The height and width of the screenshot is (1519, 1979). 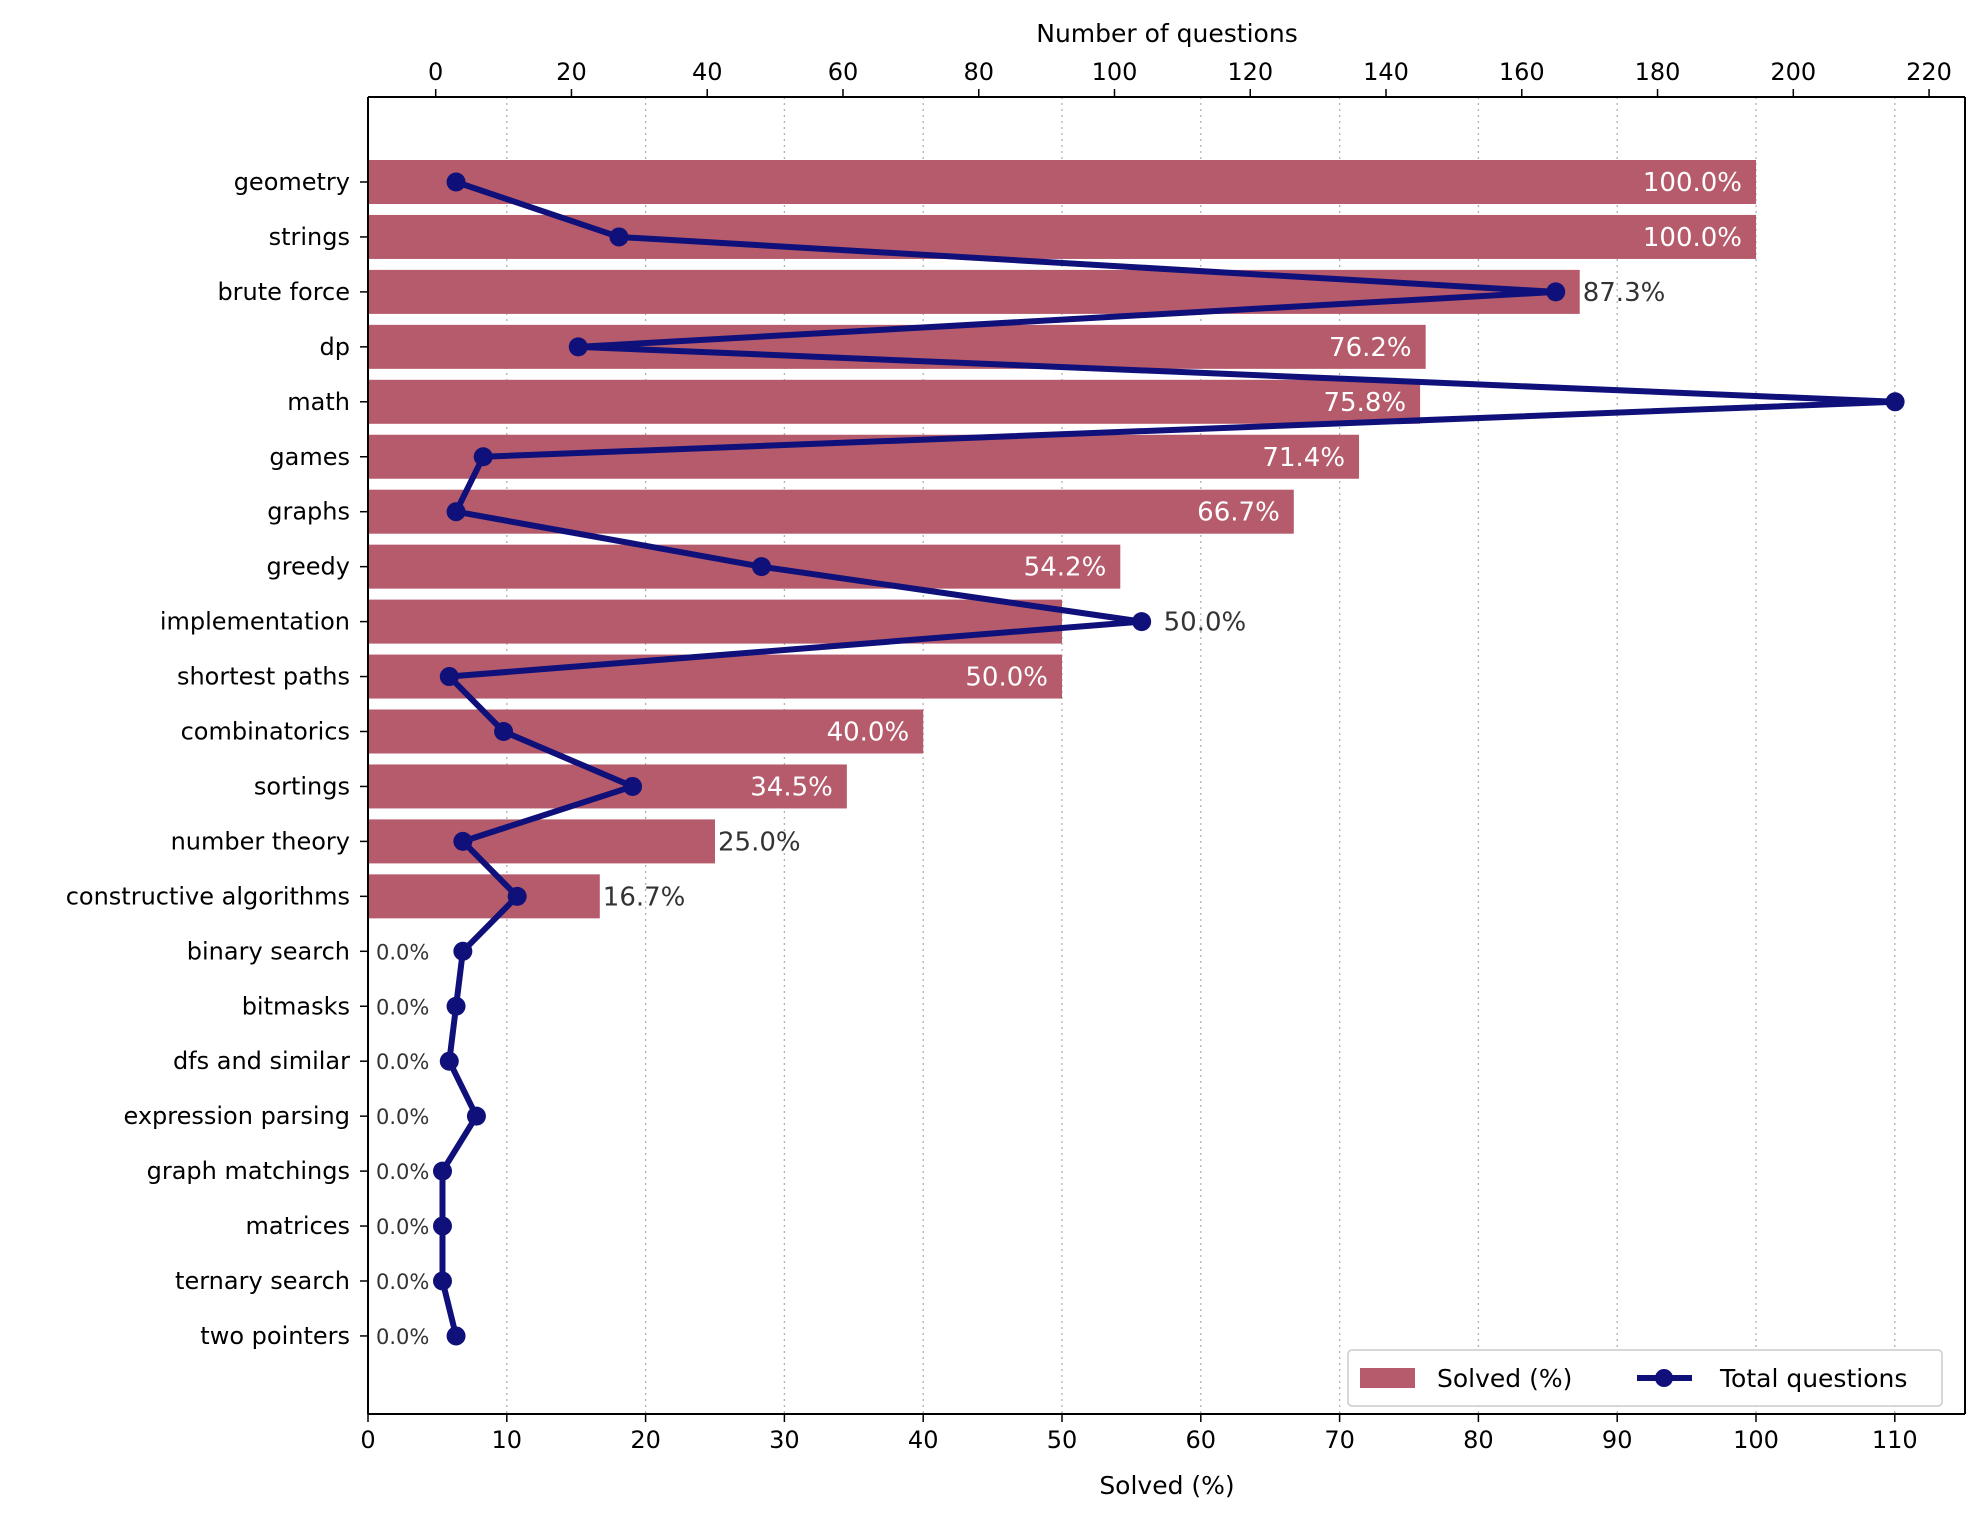 What do you see at coordinates (1895, 1440) in the screenshot?
I see `x-tick-label-110: 110` at bounding box center [1895, 1440].